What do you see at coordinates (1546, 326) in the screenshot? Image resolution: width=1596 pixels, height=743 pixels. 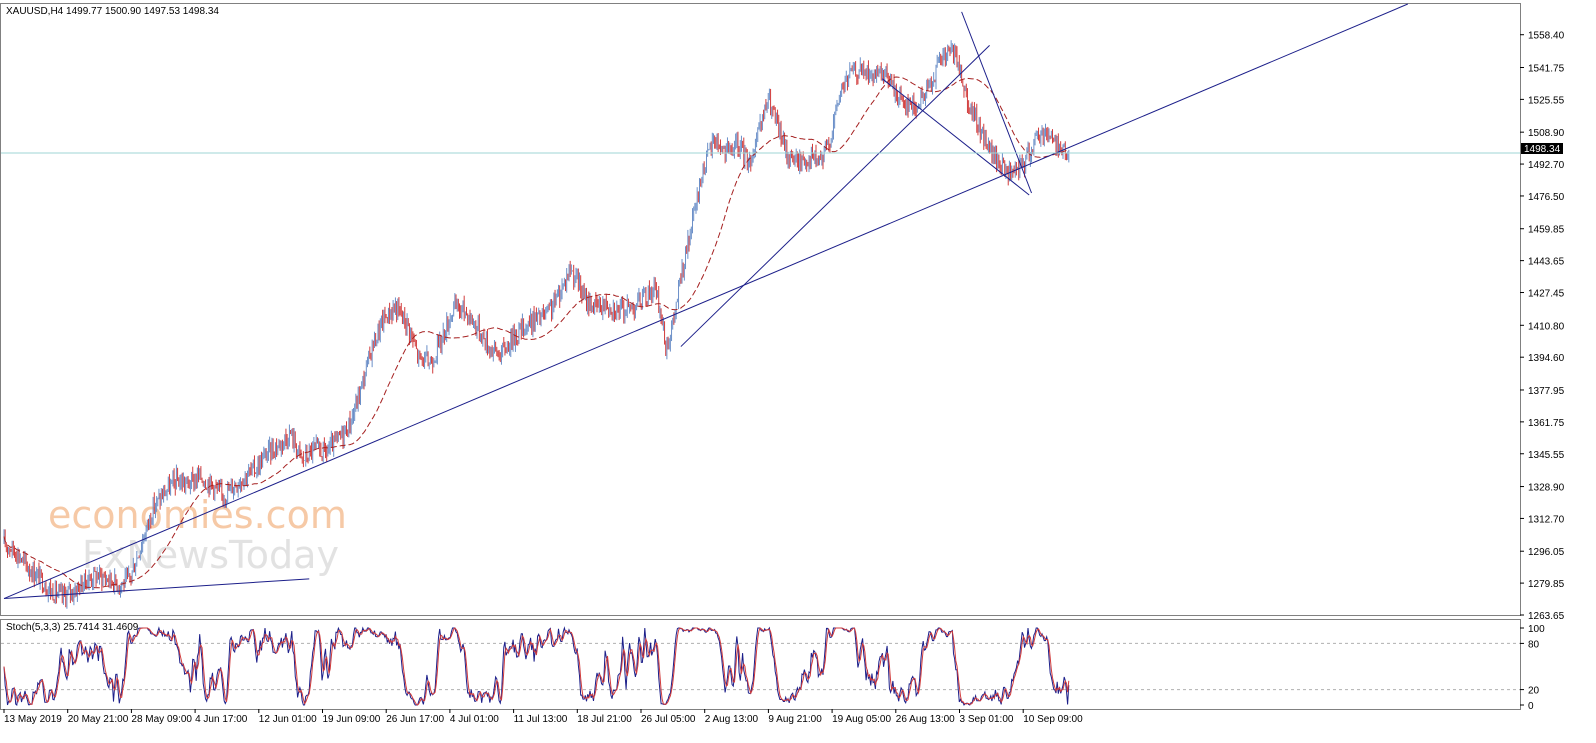 I see `y-tick-label: 1410.80` at bounding box center [1546, 326].